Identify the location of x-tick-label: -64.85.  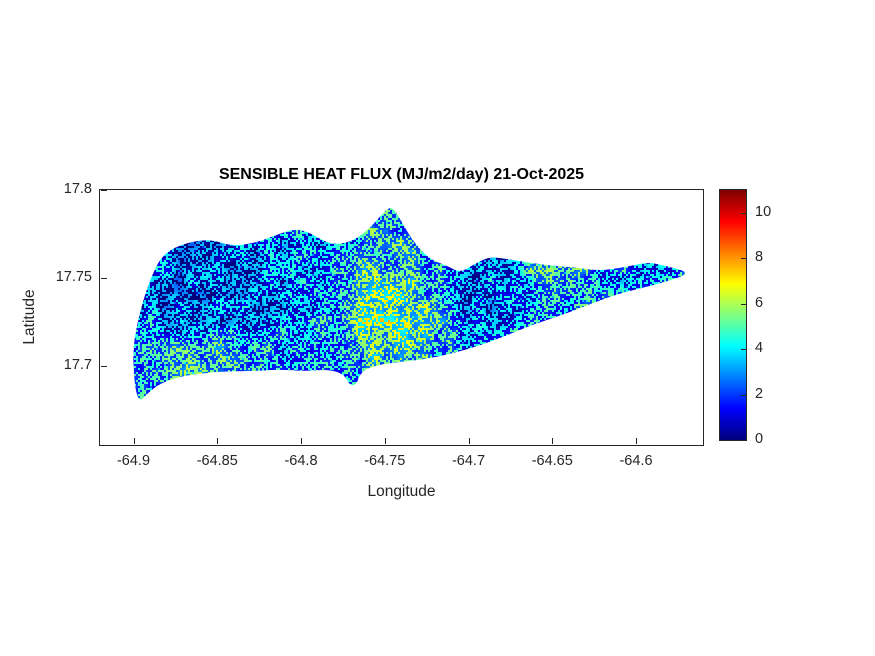
(217, 461).